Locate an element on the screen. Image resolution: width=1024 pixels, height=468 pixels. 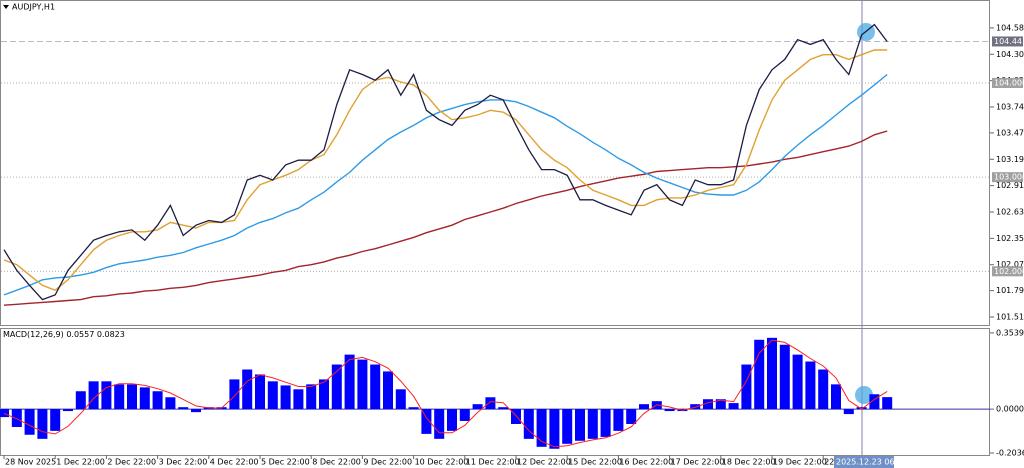
highlight-circle is located at coordinates (864, 395).